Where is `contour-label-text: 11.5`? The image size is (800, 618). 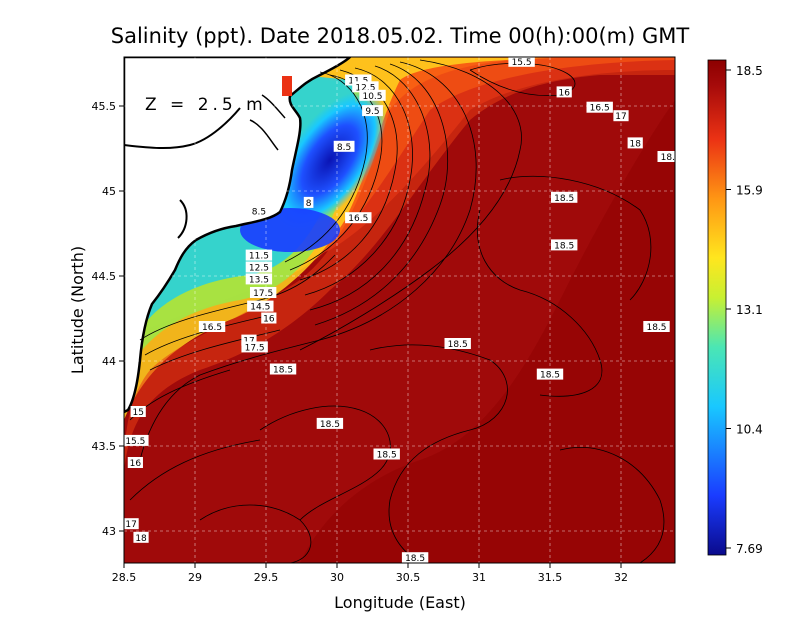
contour-label-text: 11.5 is located at coordinates (259, 257).